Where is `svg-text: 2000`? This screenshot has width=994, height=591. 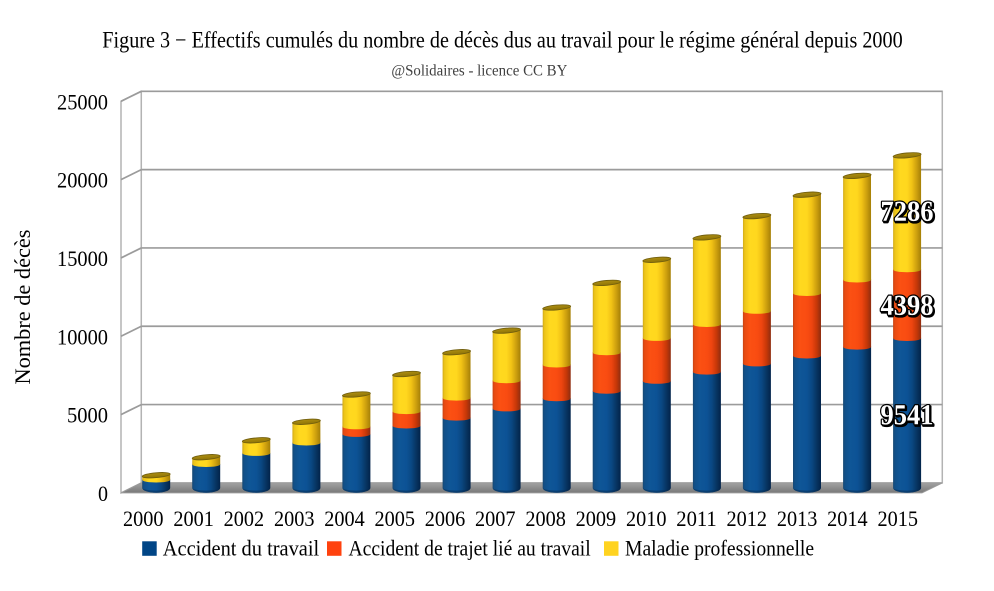 svg-text: 2000 is located at coordinates (143, 518).